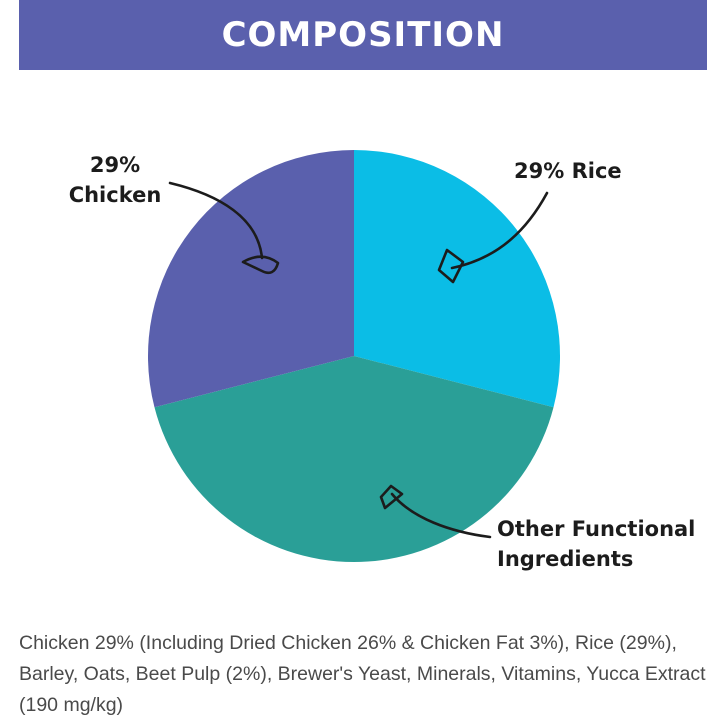 The height and width of the screenshot is (726, 726). What do you see at coordinates (115, 195) in the screenshot?
I see `chicken-name: Chicken` at bounding box center [115, 195].